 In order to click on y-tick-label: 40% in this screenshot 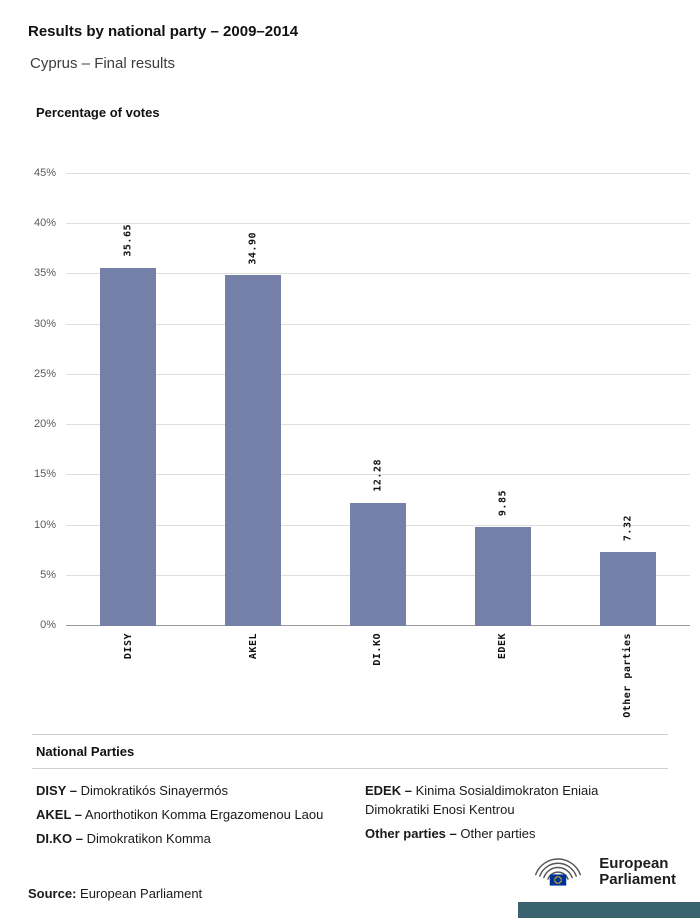, I will do `click(44, 223)`.